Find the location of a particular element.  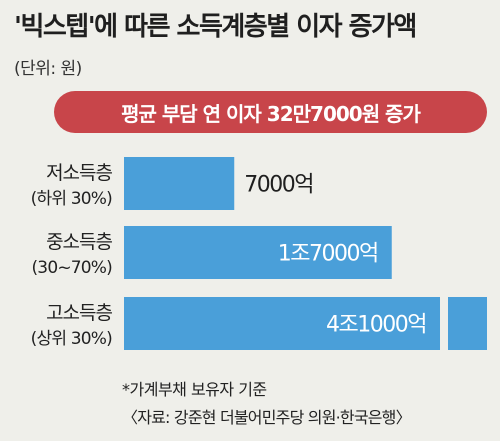

value-label: 7000억 is located at coordinates (278, 185).